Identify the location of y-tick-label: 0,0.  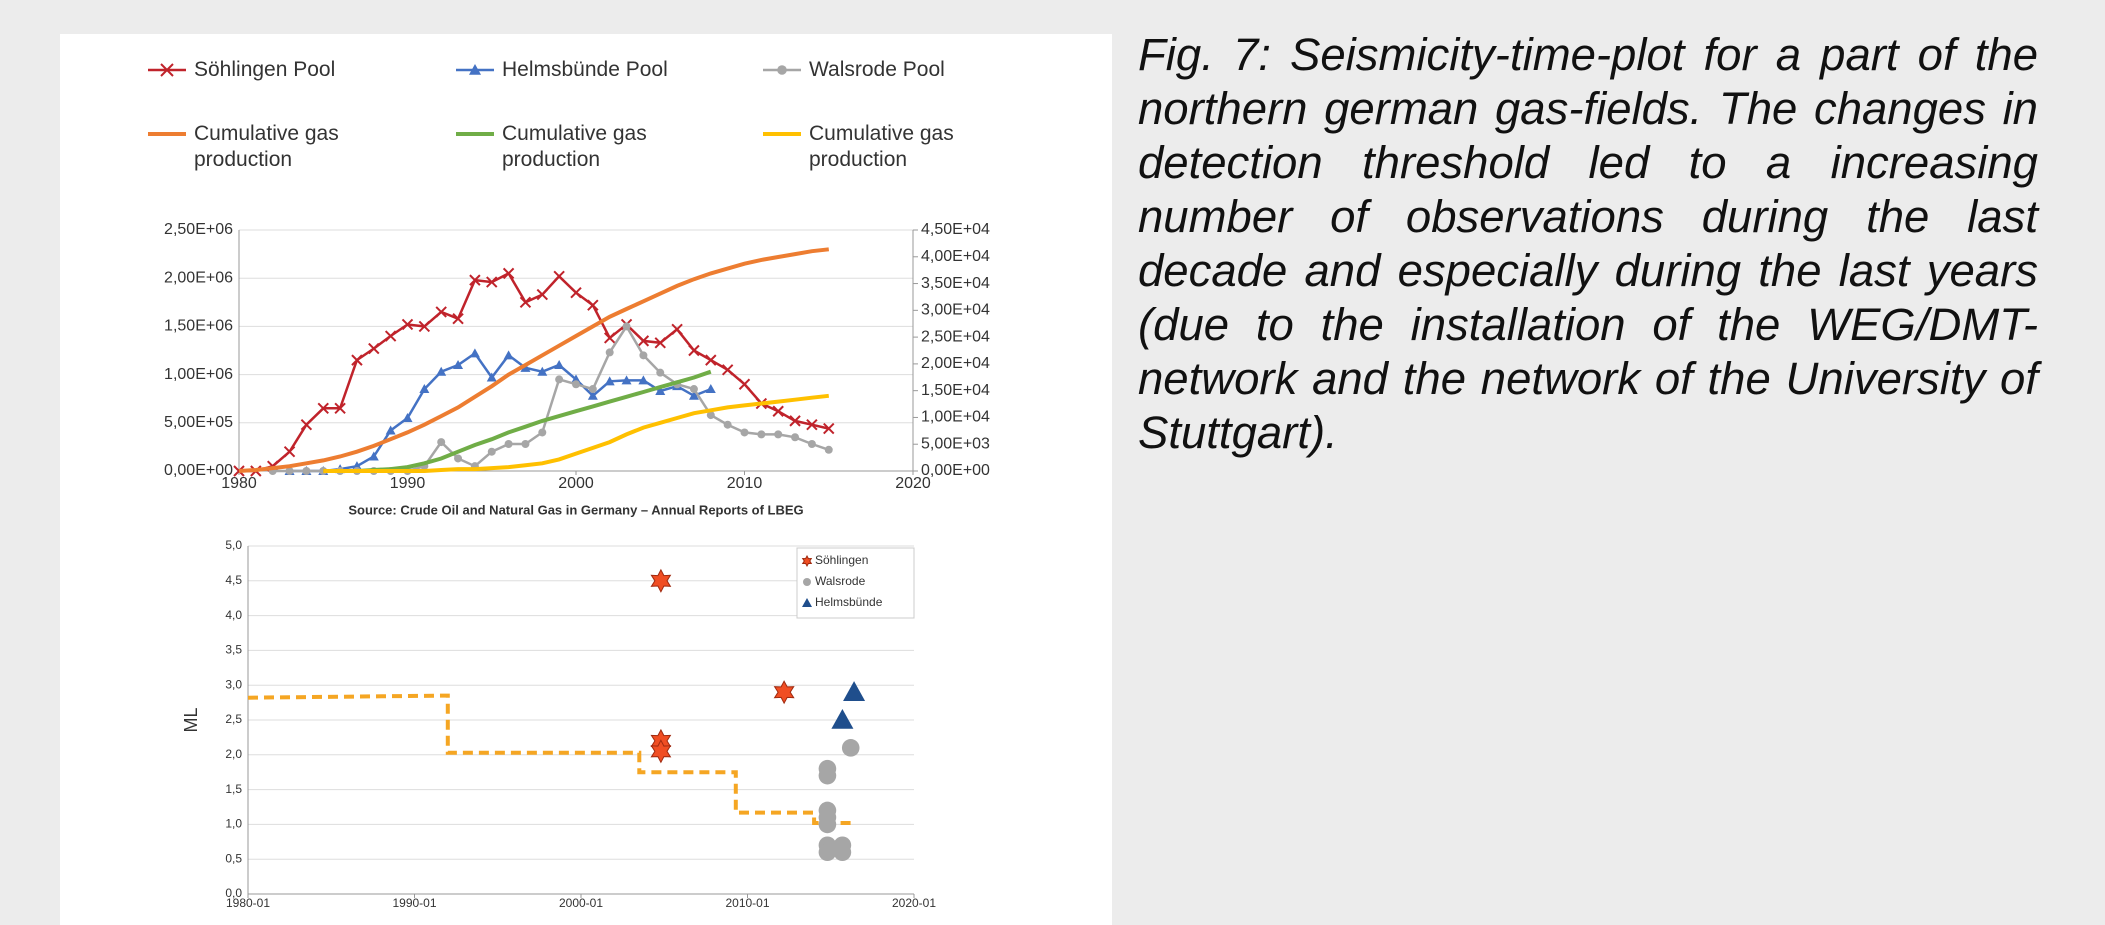
(233, 893).